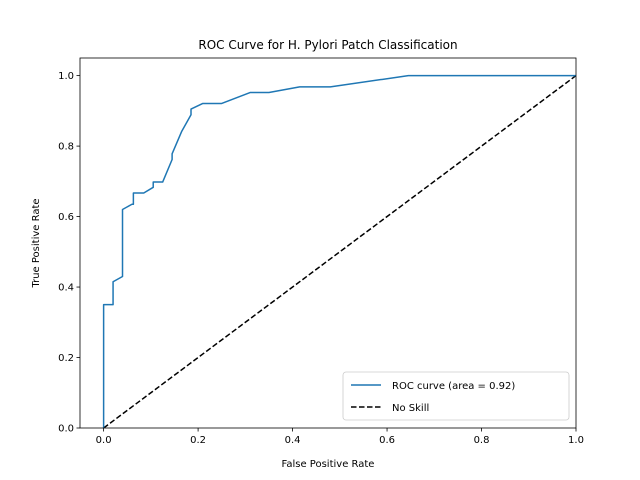 The image size is (640, 480). Describe the element at coordinates (66, 217) in the screenshot. I see `y-tick-label: 0.6` at that location.